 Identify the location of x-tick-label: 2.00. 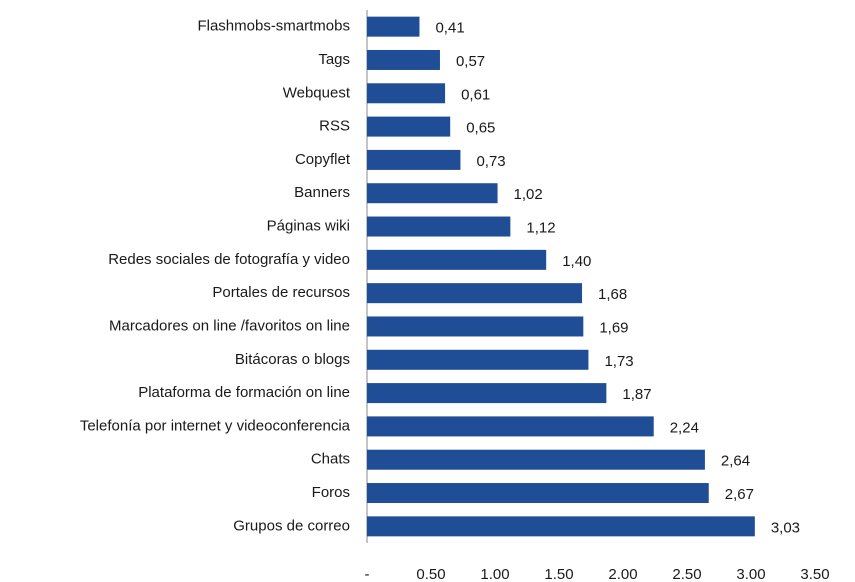
(622, 574).